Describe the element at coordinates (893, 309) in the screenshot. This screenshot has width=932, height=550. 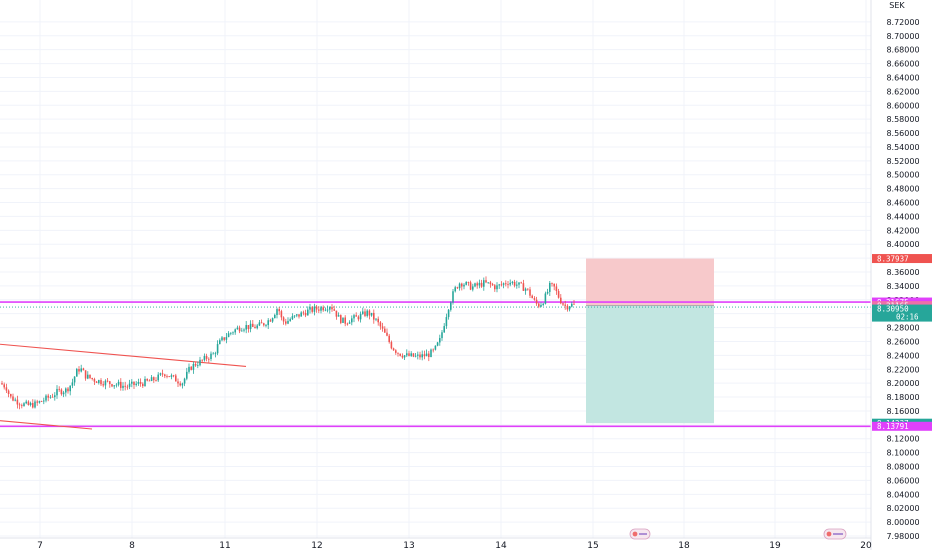
I see `current-price-text: 8.30950` at that location.